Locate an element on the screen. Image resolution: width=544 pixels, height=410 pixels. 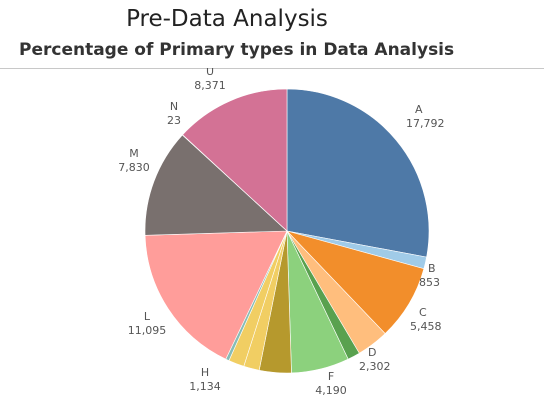
slice-name-label: U is located at coordinates (210, 73).